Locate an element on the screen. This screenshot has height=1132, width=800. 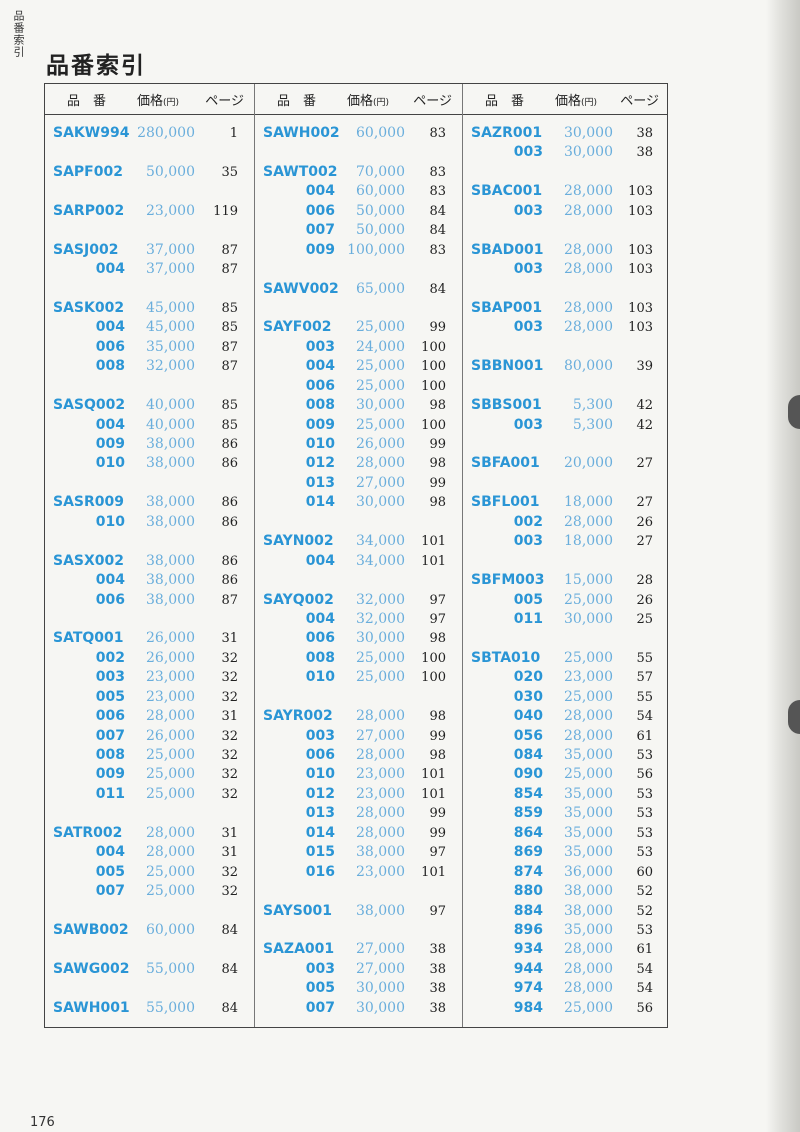
page-ref: 119 is located at coordinates (225, 211).